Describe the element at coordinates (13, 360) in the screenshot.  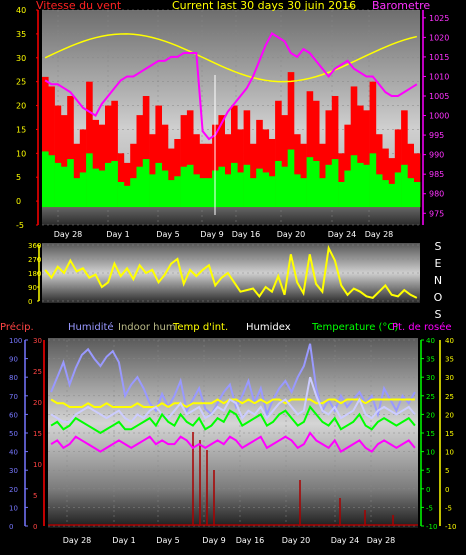
I see `humidity-tick-label: 90` at that location.